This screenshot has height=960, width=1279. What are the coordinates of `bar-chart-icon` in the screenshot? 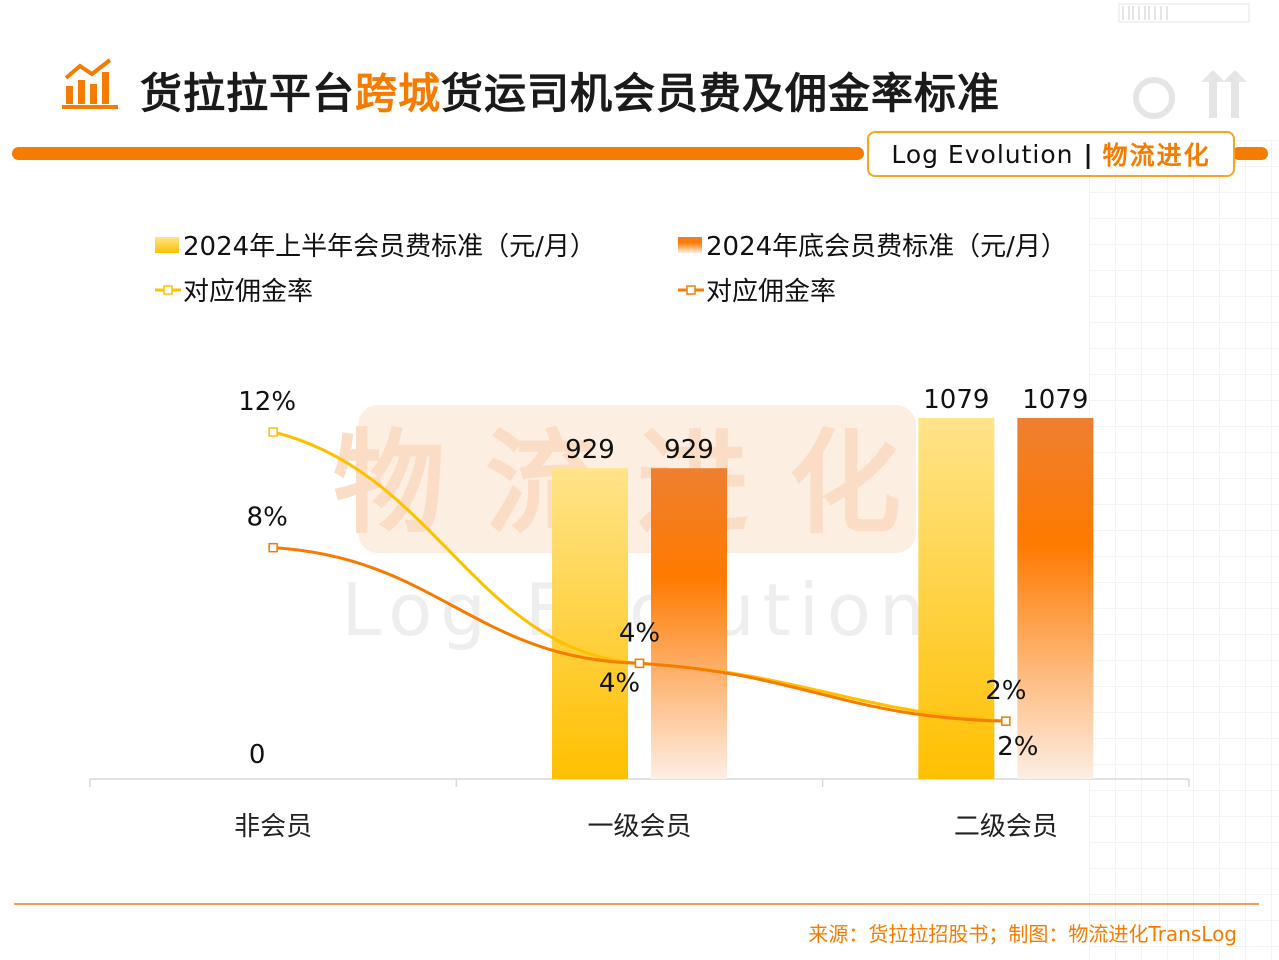 It's located at (90, 83).